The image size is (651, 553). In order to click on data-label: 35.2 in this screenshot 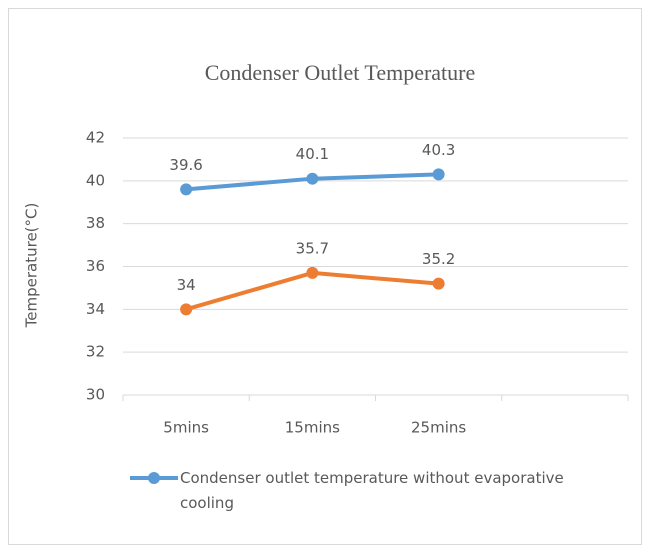, I will do `click(438, 259)`.